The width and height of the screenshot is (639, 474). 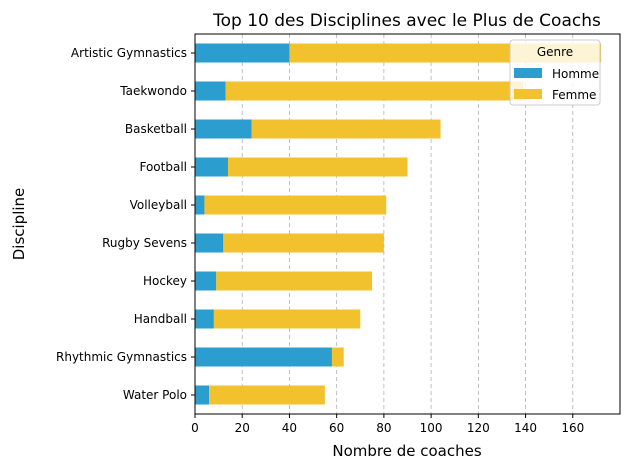 I want to click on x-tick-label: 80, so click(x=383, y=428).